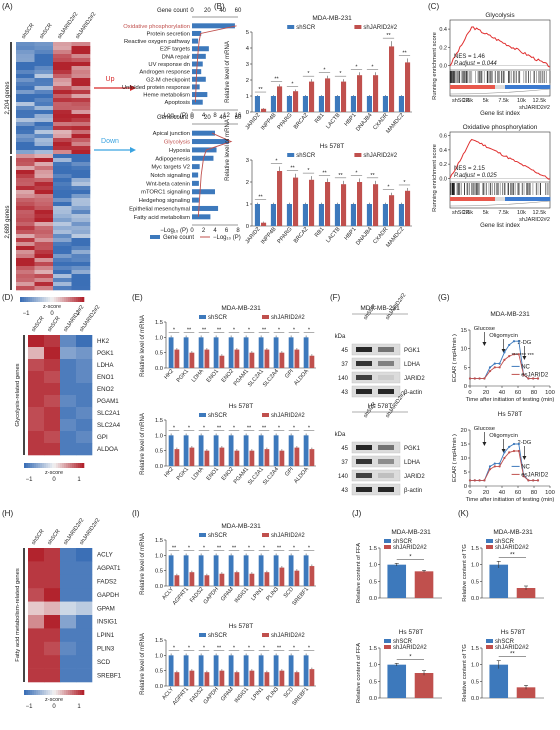 This screenshot has width=560, height=730. What do you see at coordinates (272, 594) in the screenshot?
I see `x-tick-label: PLIN3` at bounding box center [272, 594].